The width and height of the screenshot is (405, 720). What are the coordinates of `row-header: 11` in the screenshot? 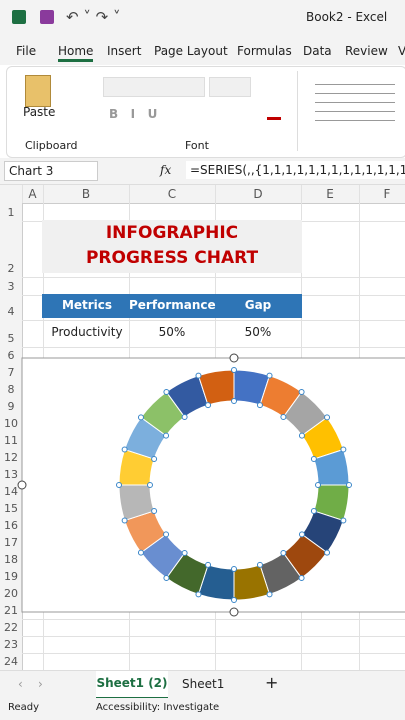 It's located at (11, 440).